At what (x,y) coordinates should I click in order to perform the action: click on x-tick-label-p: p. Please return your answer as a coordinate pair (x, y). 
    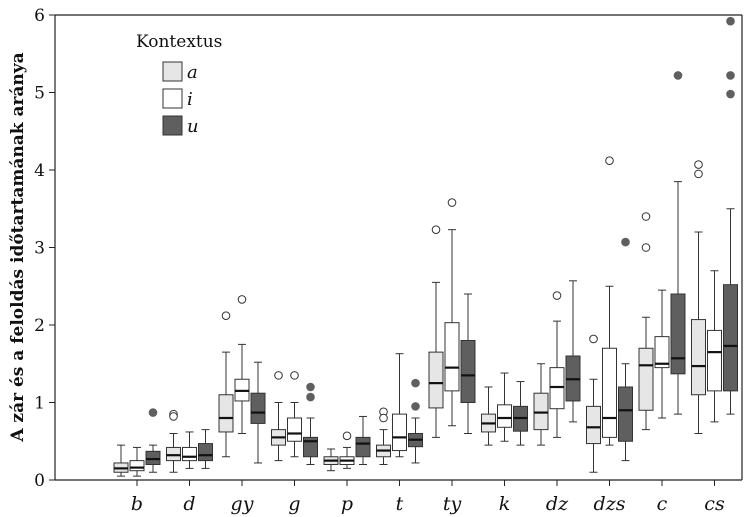
    Looking at the image, I should click on (347, 504).